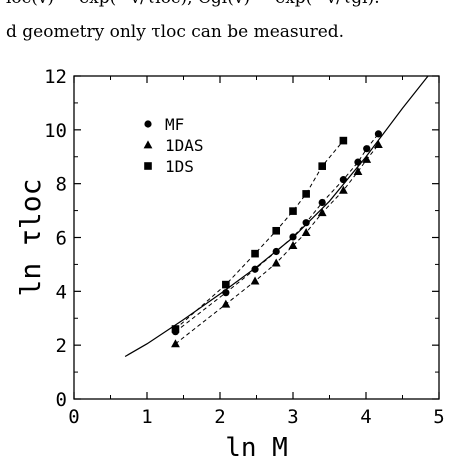 The image size is (474, 474). I want to click on y-tick-label: 4, so click(61, 292).